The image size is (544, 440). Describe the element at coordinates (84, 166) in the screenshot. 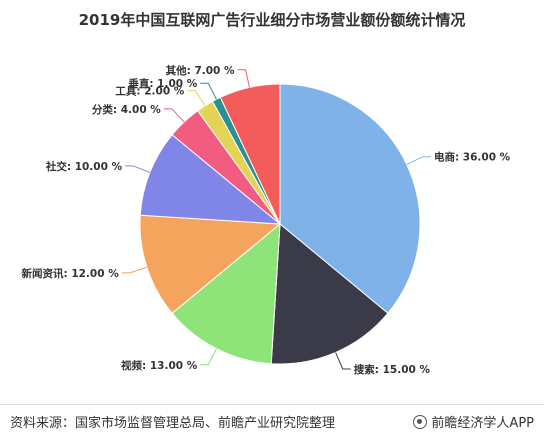

I see `pie-label-4: 社交: 10.00 %` at that location.